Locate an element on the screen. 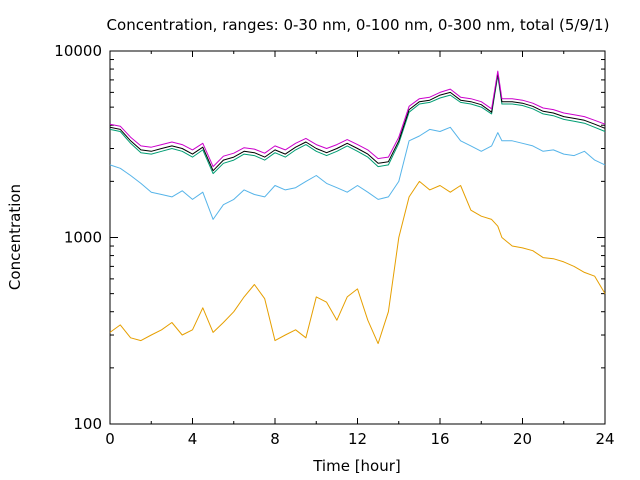 Image resolution: width=640 pixels, height=480 pixels. y-tick-label: 1000 is located at coordinates (83, 238).